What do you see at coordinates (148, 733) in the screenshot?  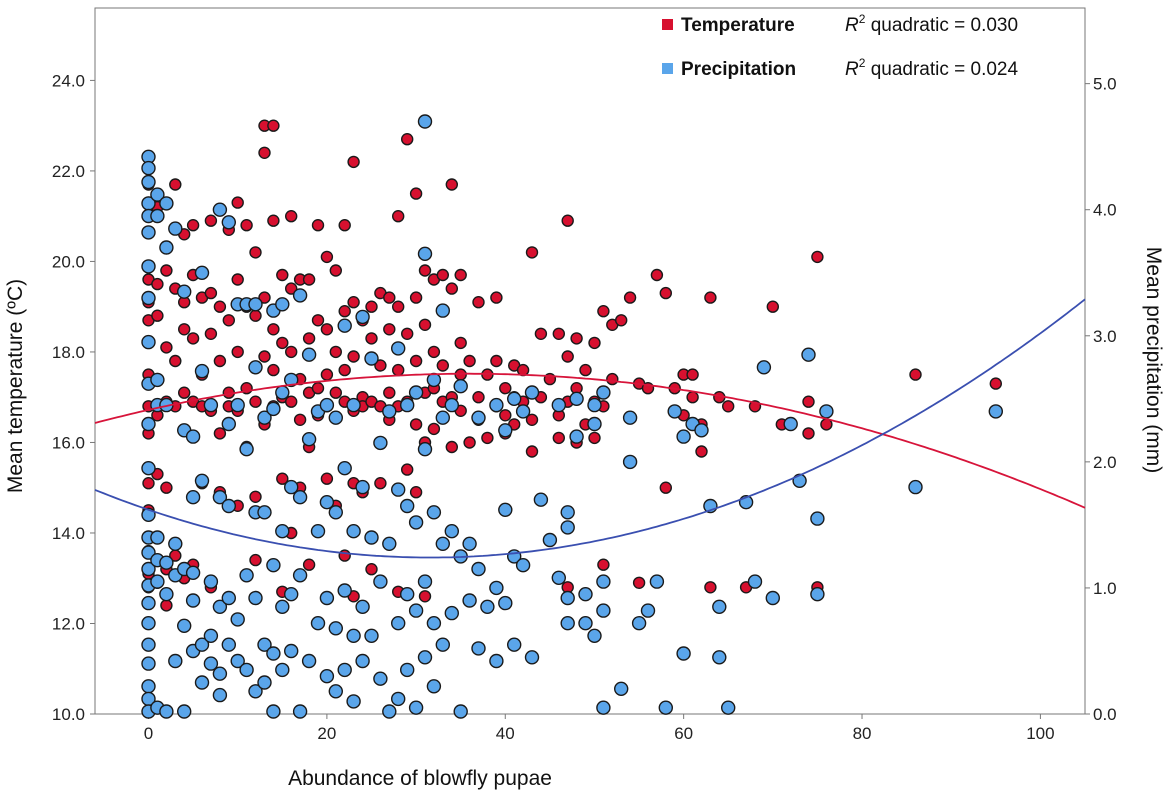 I see `x-tick-label: 0` at bounding box center [148, 733].